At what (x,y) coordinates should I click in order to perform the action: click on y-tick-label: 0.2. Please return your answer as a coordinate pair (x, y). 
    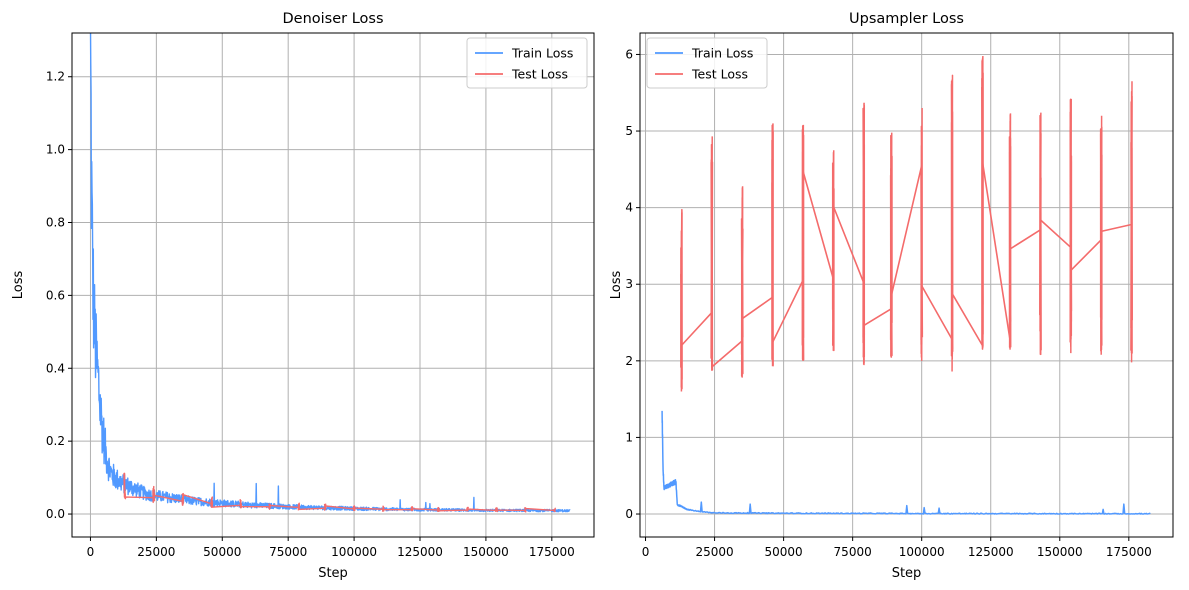
    Looking at the image, I should click on (55, 441).